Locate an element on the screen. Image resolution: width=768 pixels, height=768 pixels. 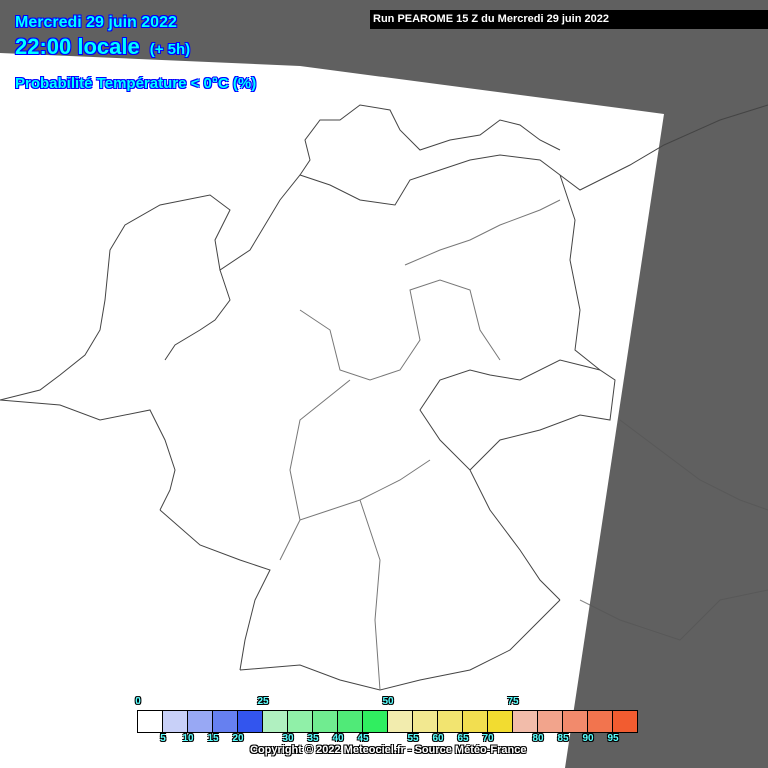
border-france-germany is located at coordinates (215, 590).